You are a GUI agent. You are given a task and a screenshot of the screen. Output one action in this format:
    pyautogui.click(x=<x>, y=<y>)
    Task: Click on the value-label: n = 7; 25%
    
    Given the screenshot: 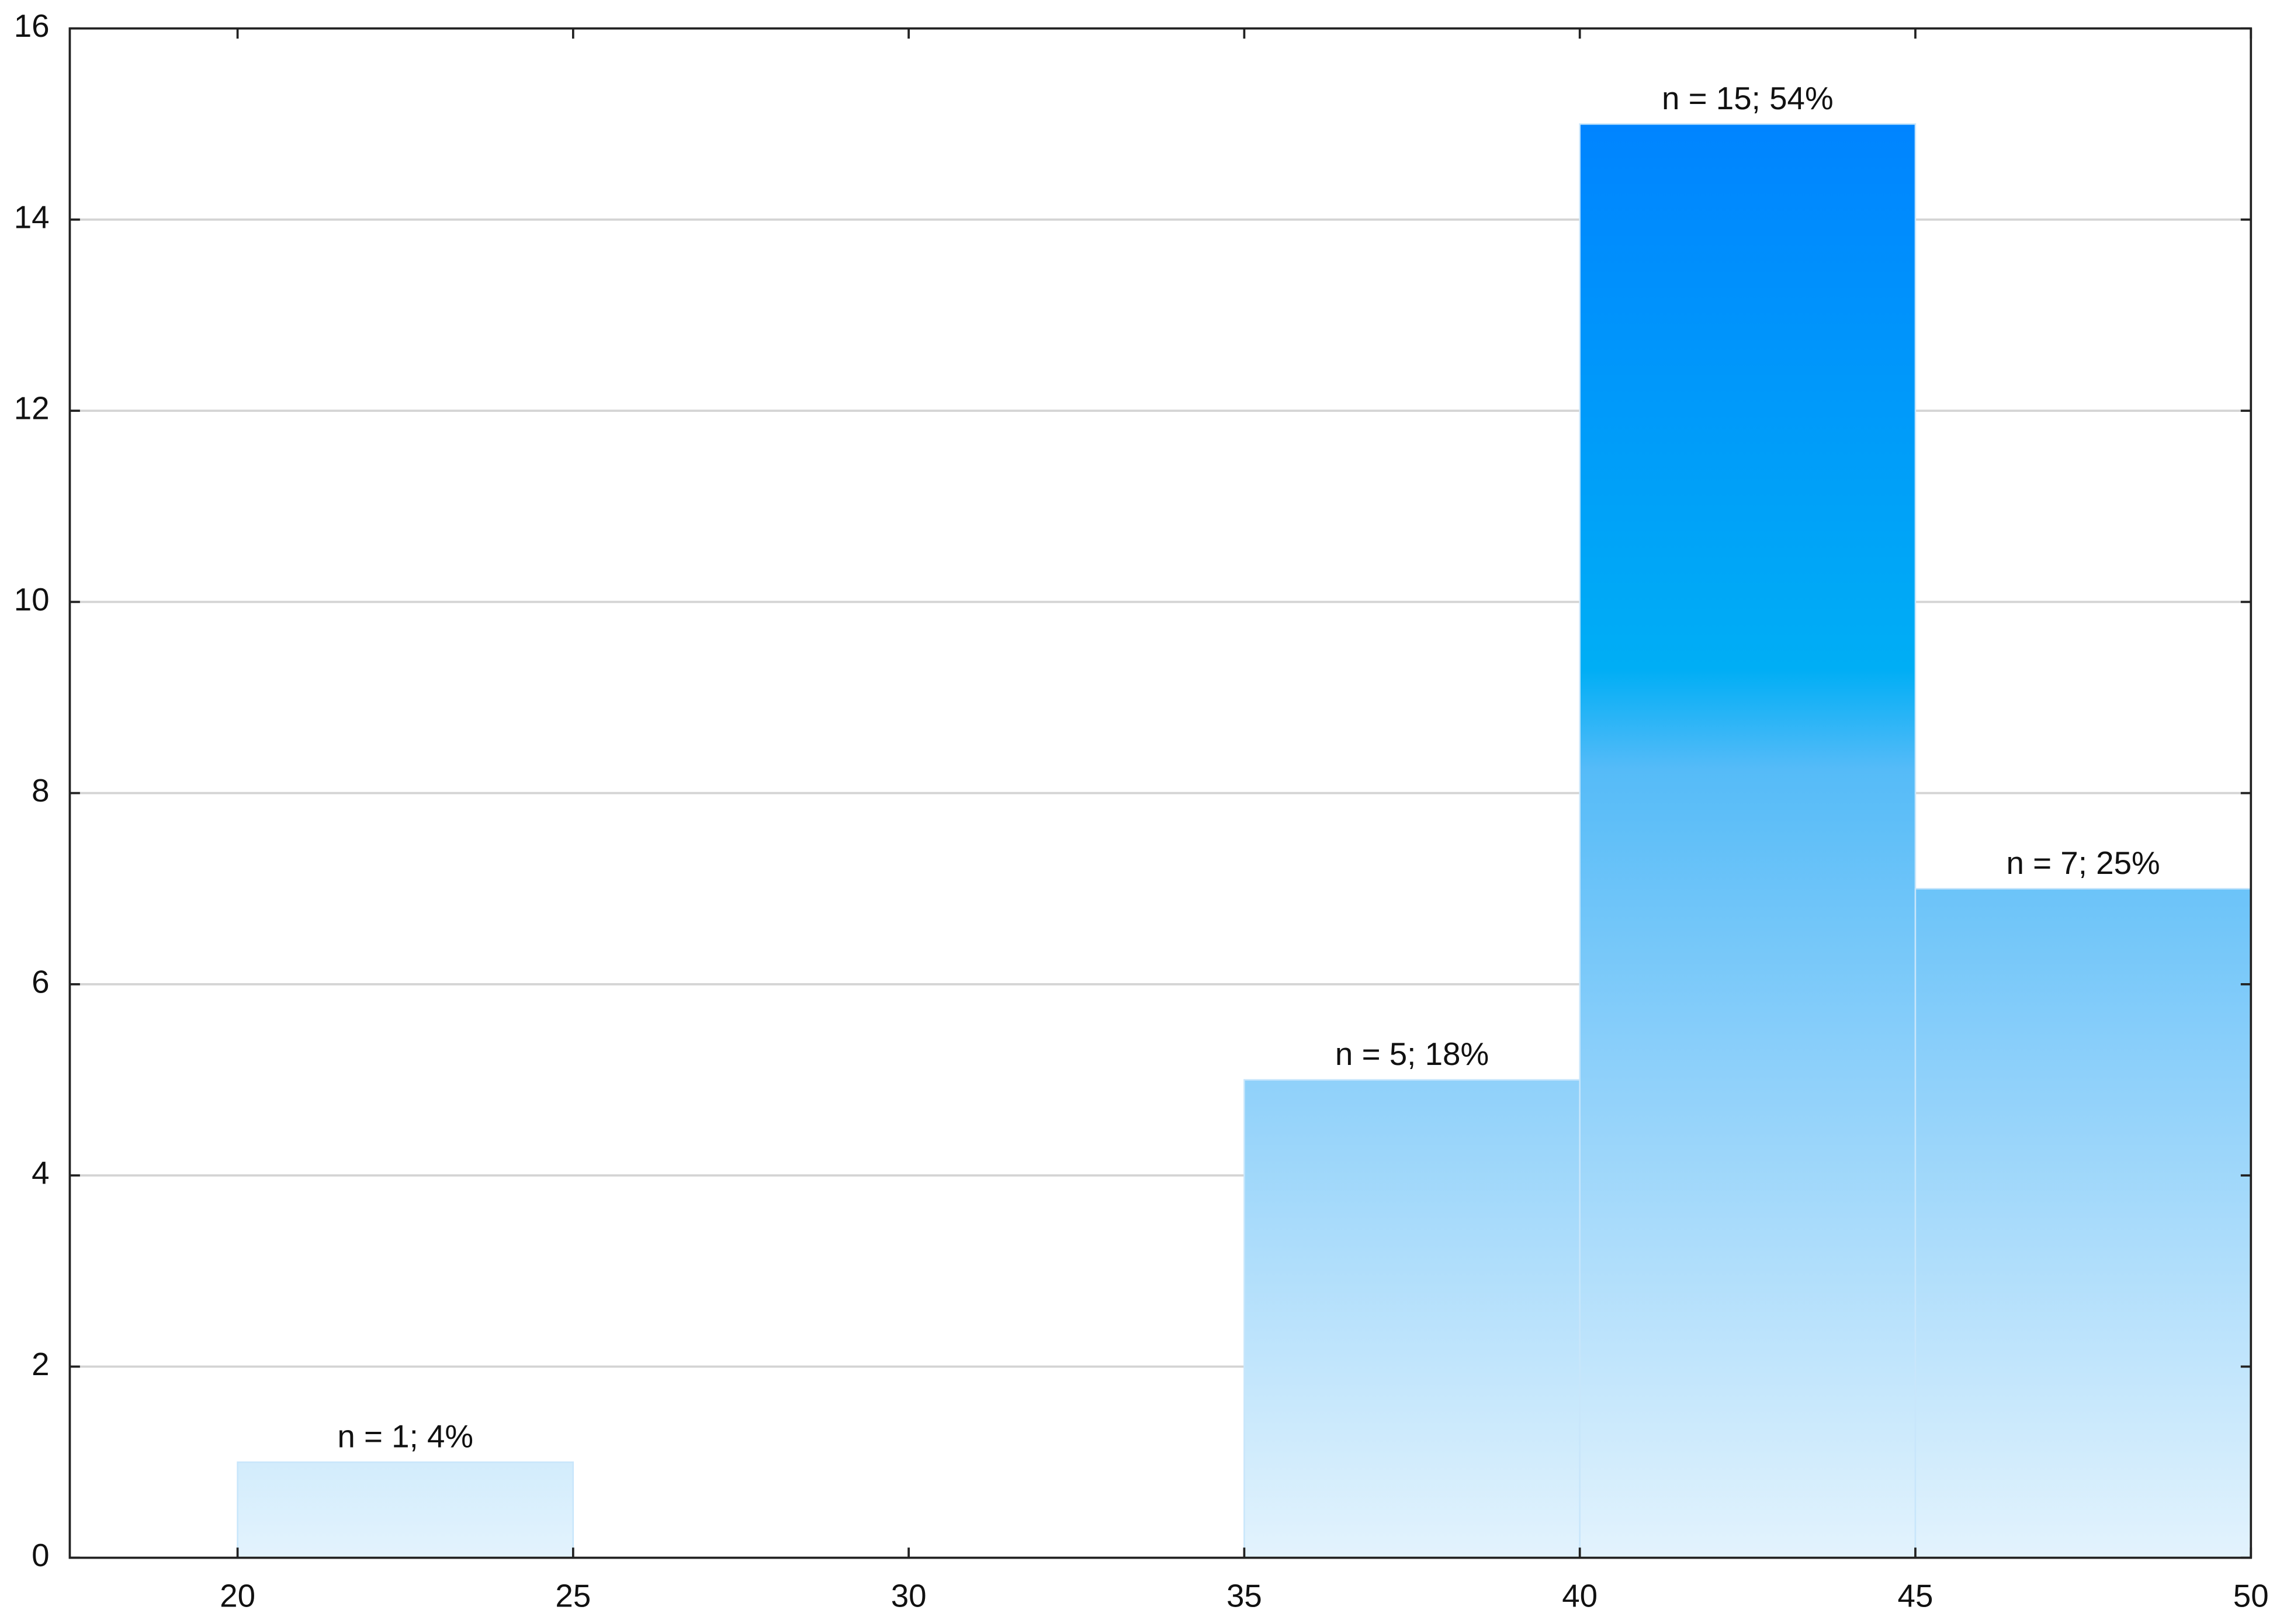 What is the action you would take?
    pyautogui.click(x=2083, y=863)
    